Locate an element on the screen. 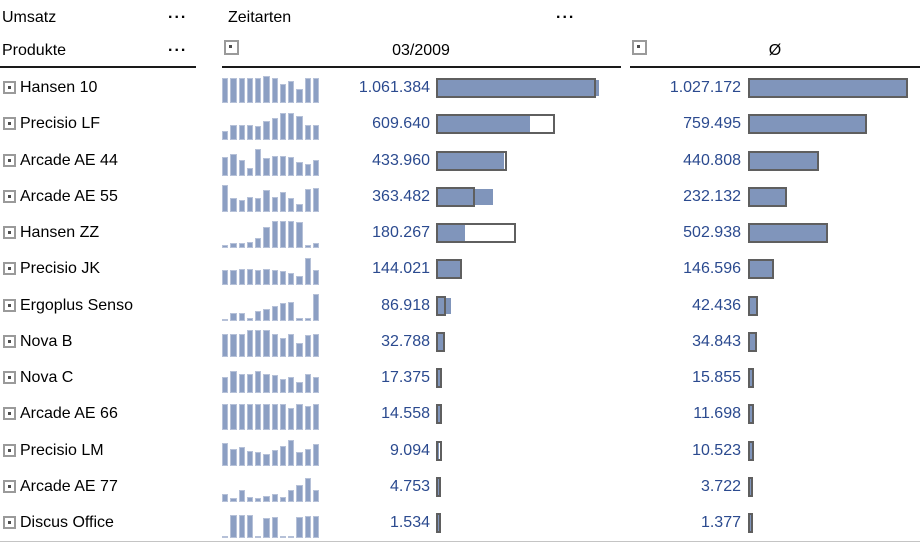 This screenshot has width=924, height=546. product-label: Hansen 10 is located at coordinates (59, 88).